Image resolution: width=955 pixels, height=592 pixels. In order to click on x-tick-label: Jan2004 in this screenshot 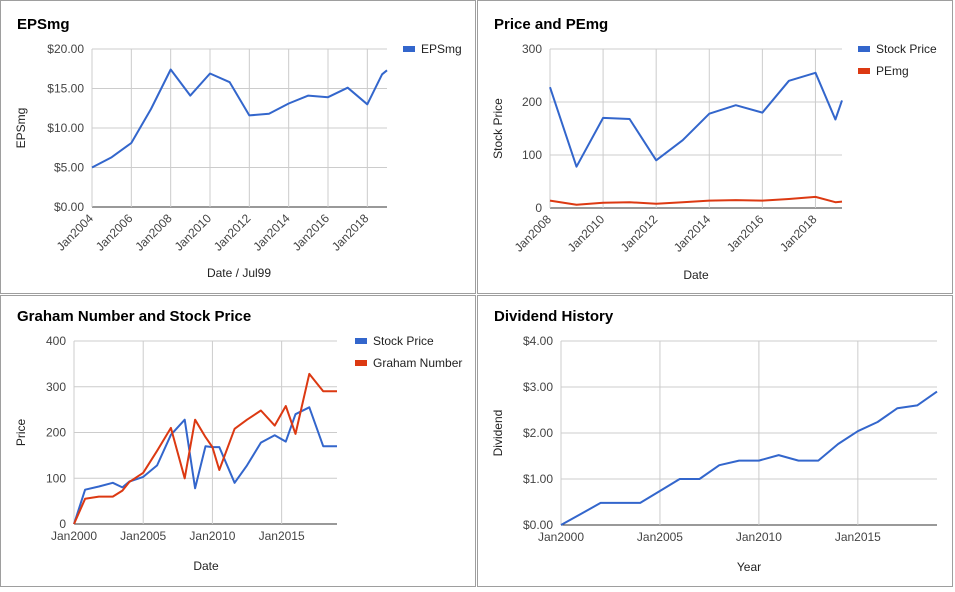, I will do `click(75, 232)`.